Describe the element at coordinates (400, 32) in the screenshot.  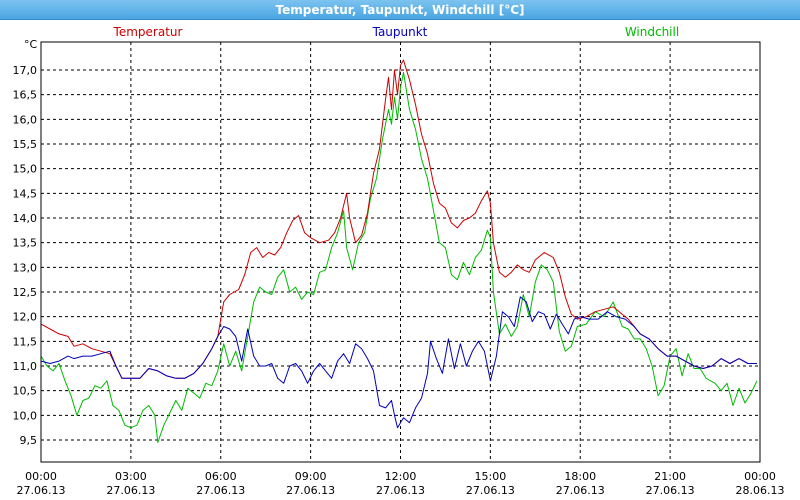
I see `legend-taupunkt: Taupunkt` at that location.